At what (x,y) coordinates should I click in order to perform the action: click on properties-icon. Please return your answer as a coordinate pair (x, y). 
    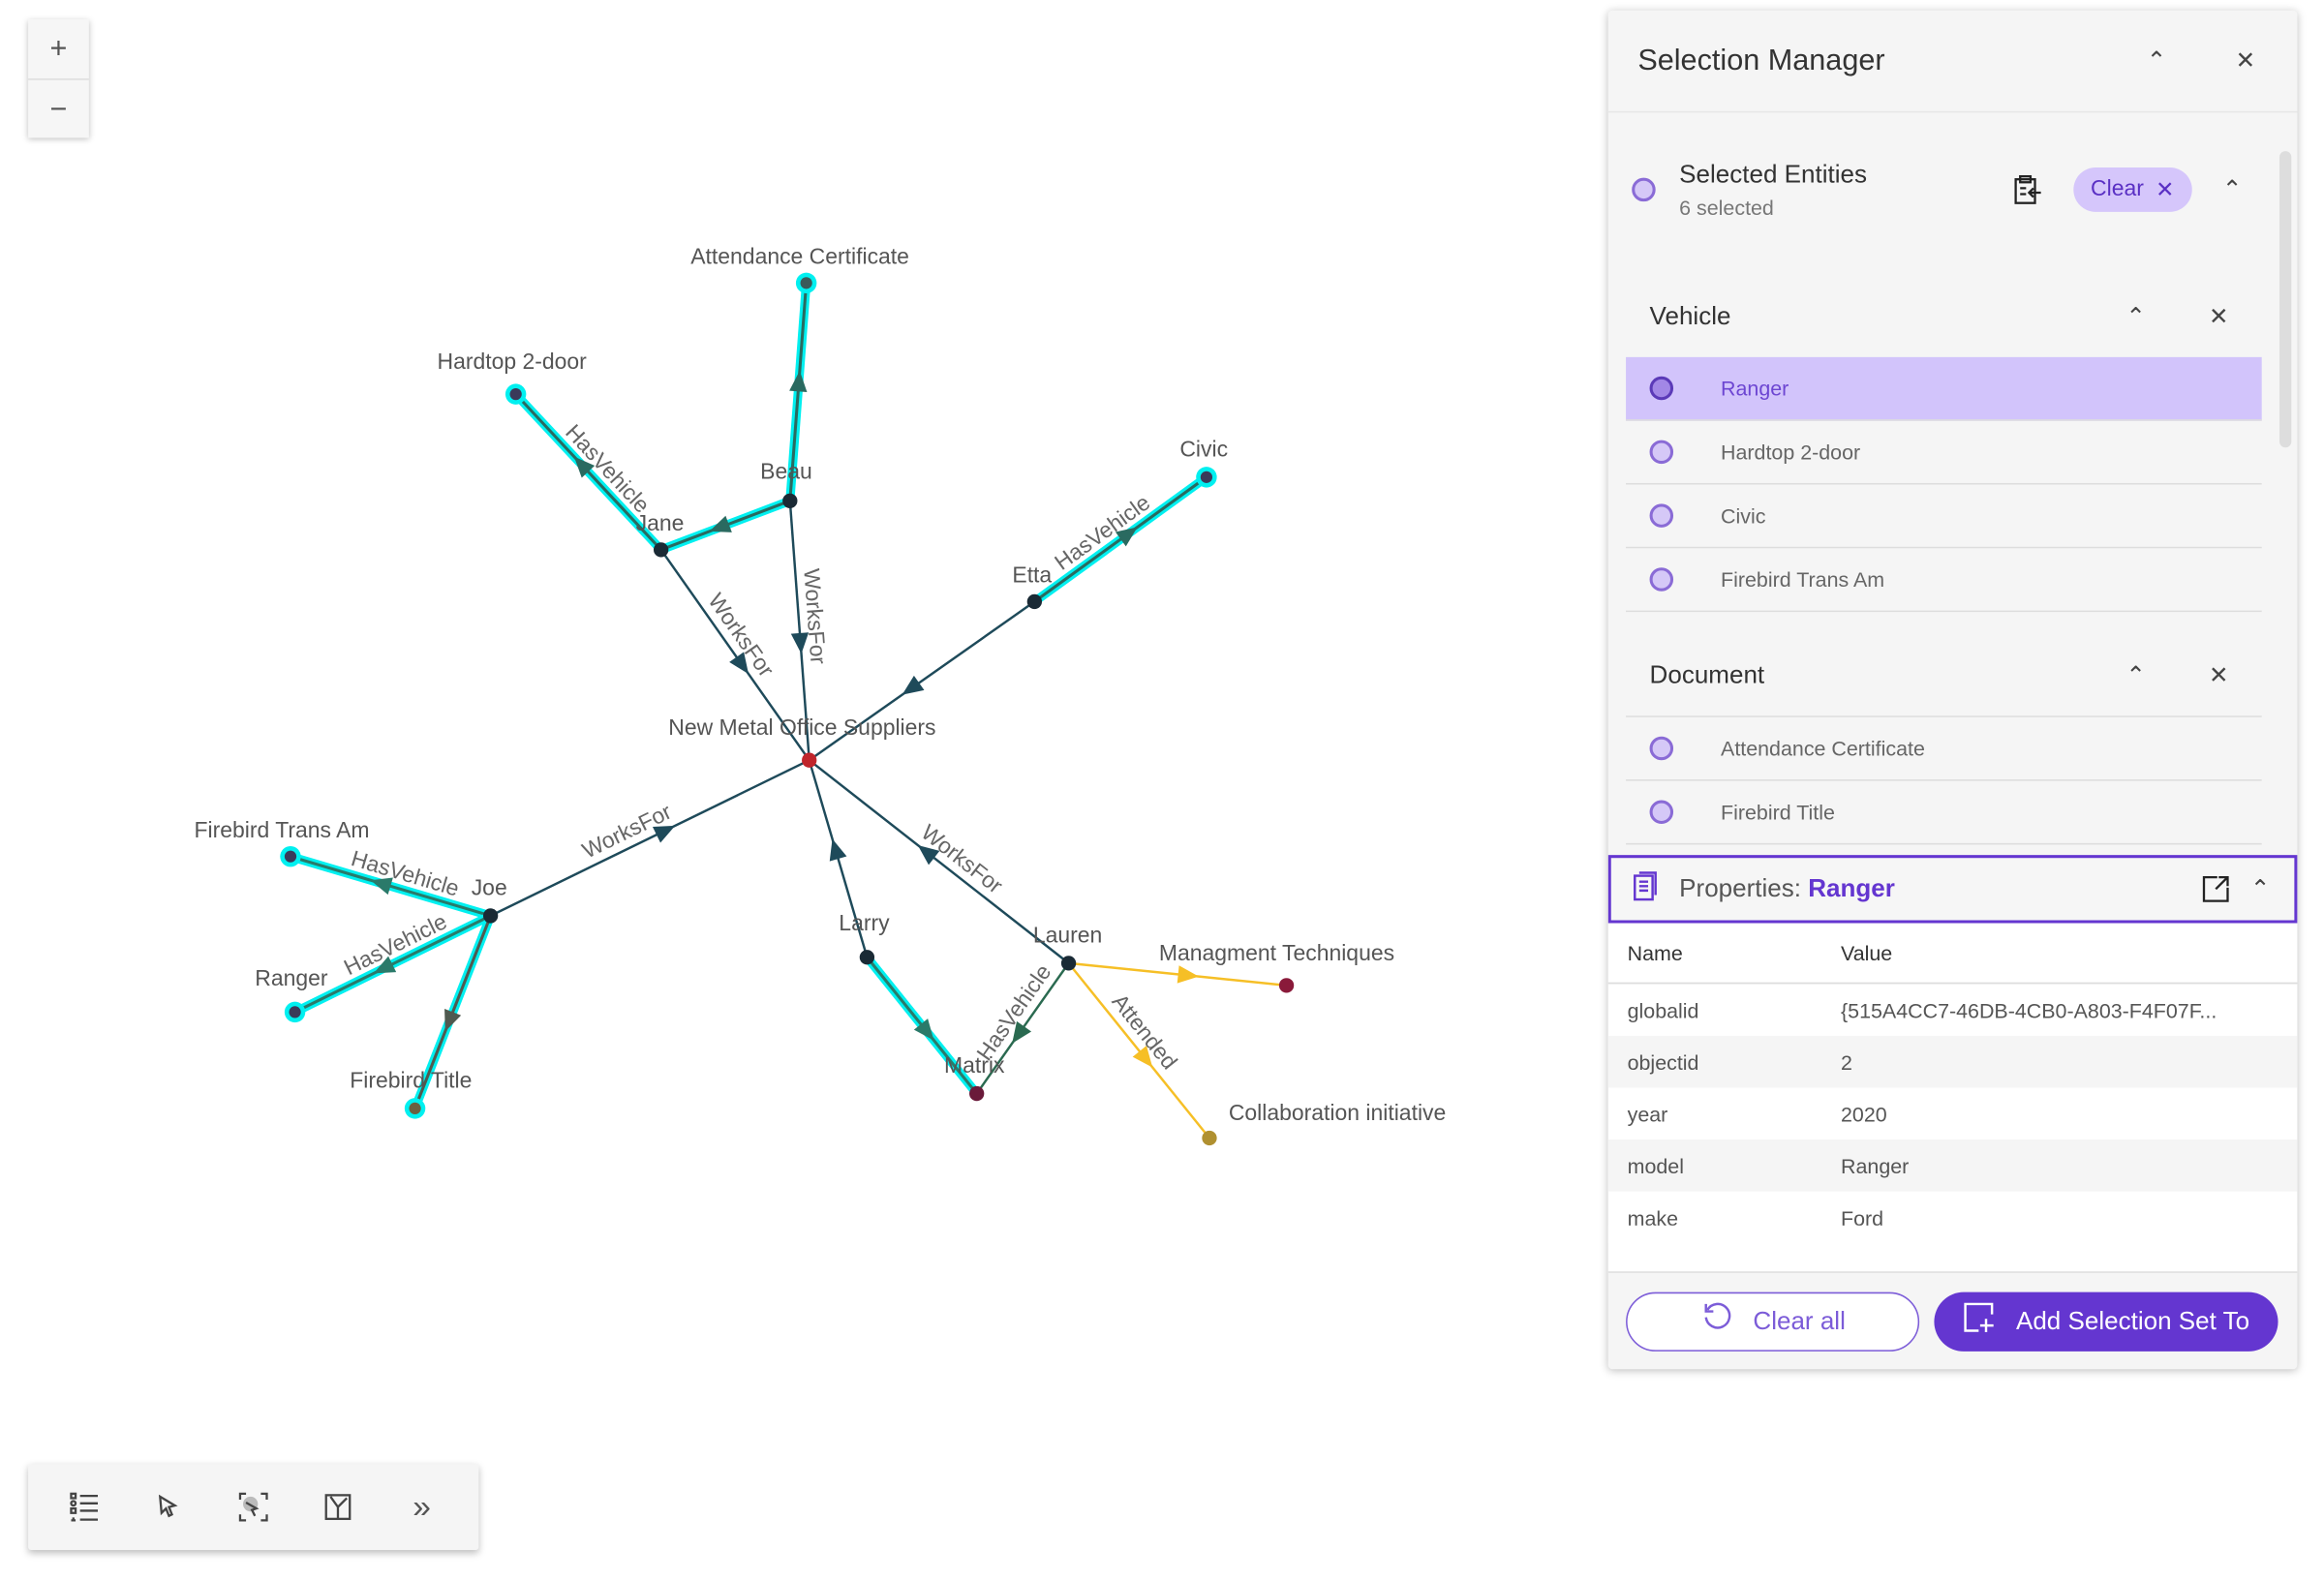
    Looking at the image, I should click on (1646, 889).